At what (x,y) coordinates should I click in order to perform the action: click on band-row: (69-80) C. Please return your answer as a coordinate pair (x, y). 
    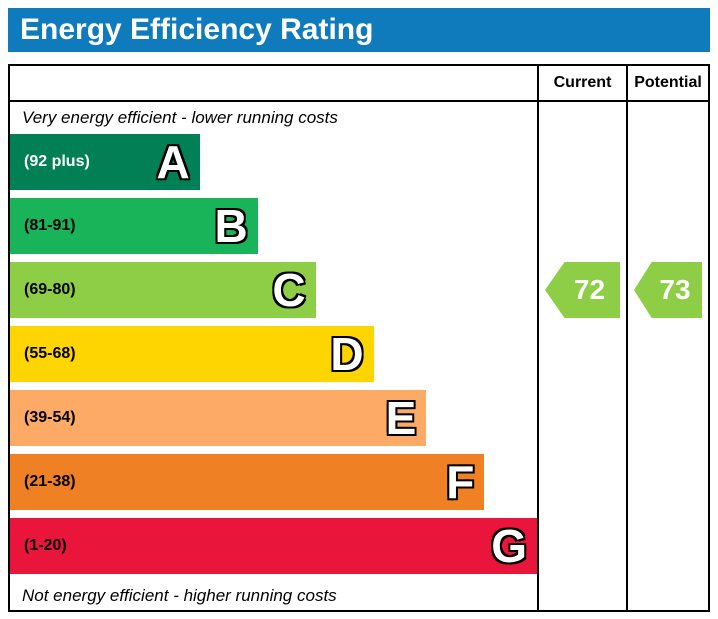
    Looking at the image, I should click on (273, 294).